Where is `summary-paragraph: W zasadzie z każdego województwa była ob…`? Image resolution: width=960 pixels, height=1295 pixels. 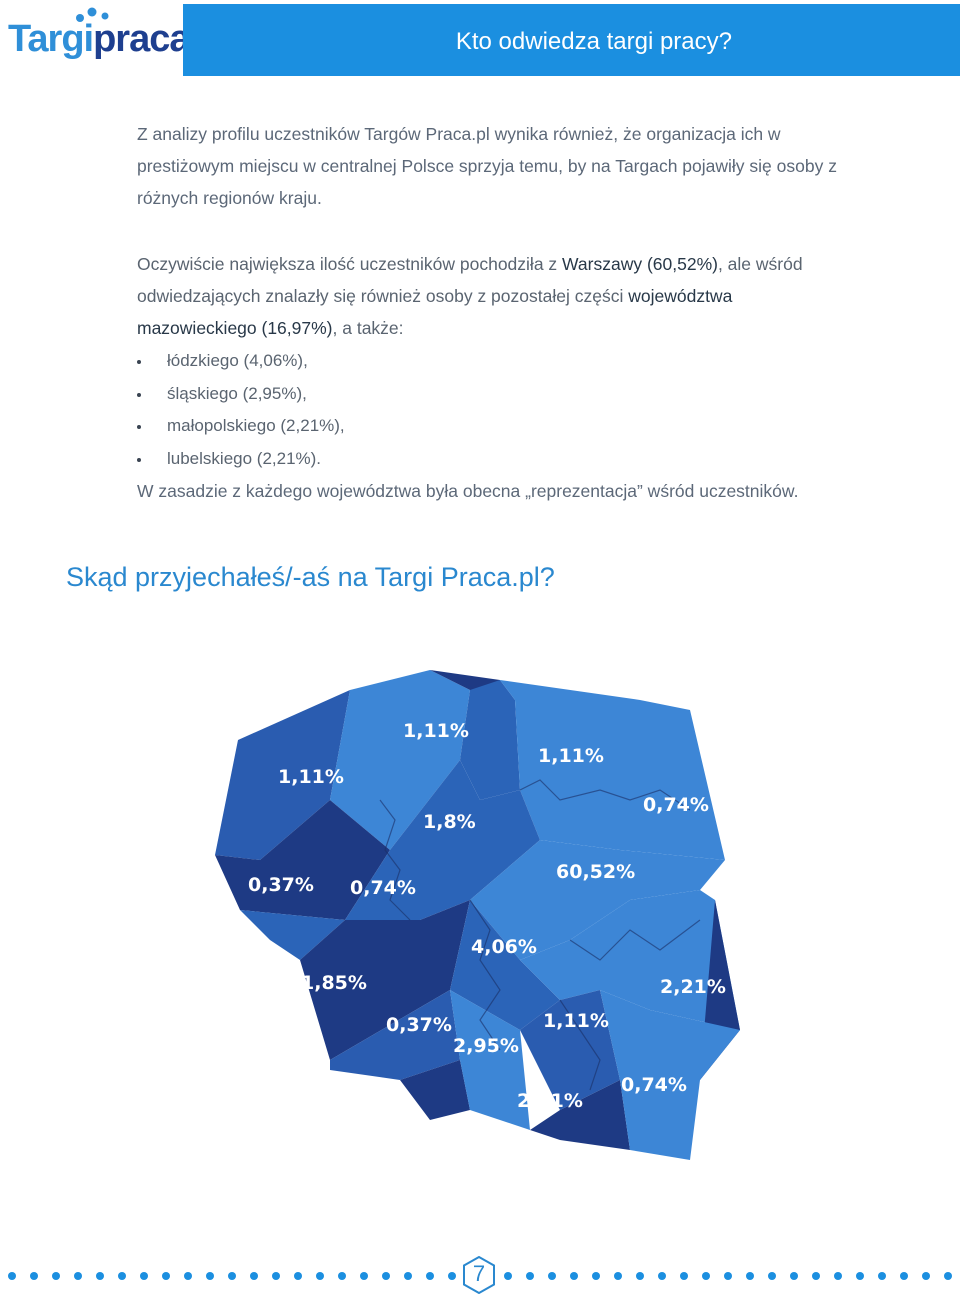
summary-paragraph: W zasadzie z każdego województwa była ob… is located at coordinates (468, 491).